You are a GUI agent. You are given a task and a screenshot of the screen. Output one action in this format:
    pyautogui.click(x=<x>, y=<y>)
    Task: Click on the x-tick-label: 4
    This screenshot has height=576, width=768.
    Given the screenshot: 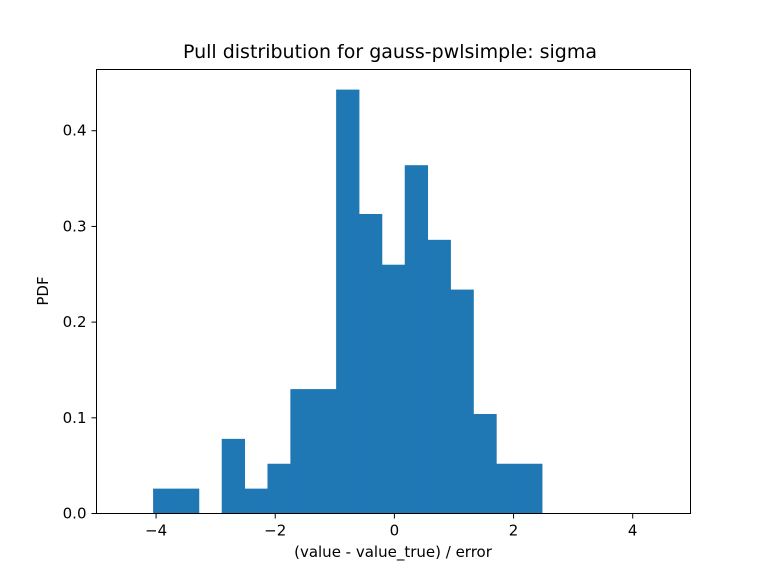 What is the action you would take?
    pyautogui.click(x=633, y=531)
    